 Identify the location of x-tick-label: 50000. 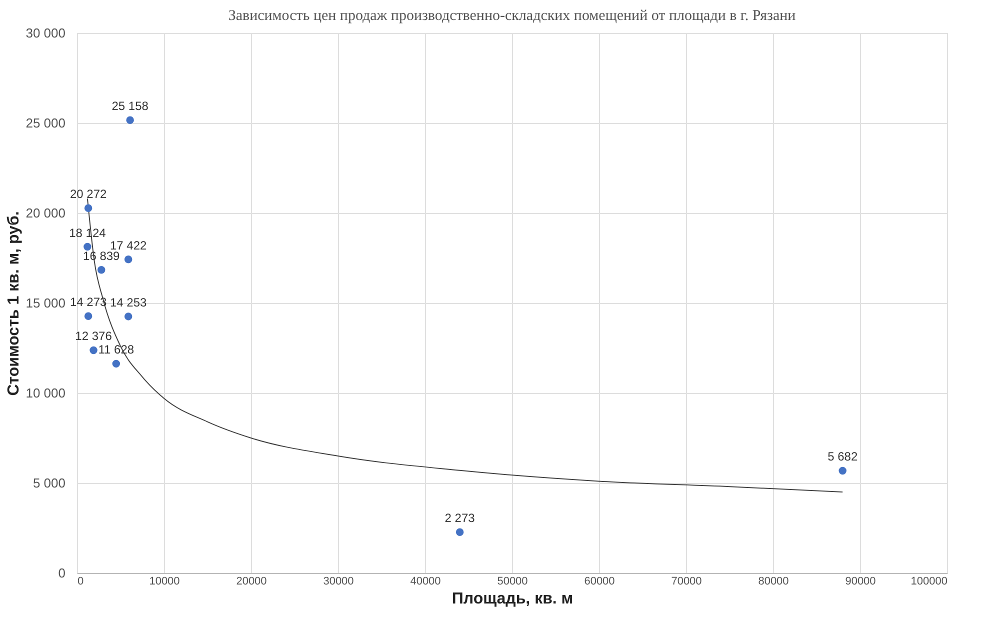
(512, 582).